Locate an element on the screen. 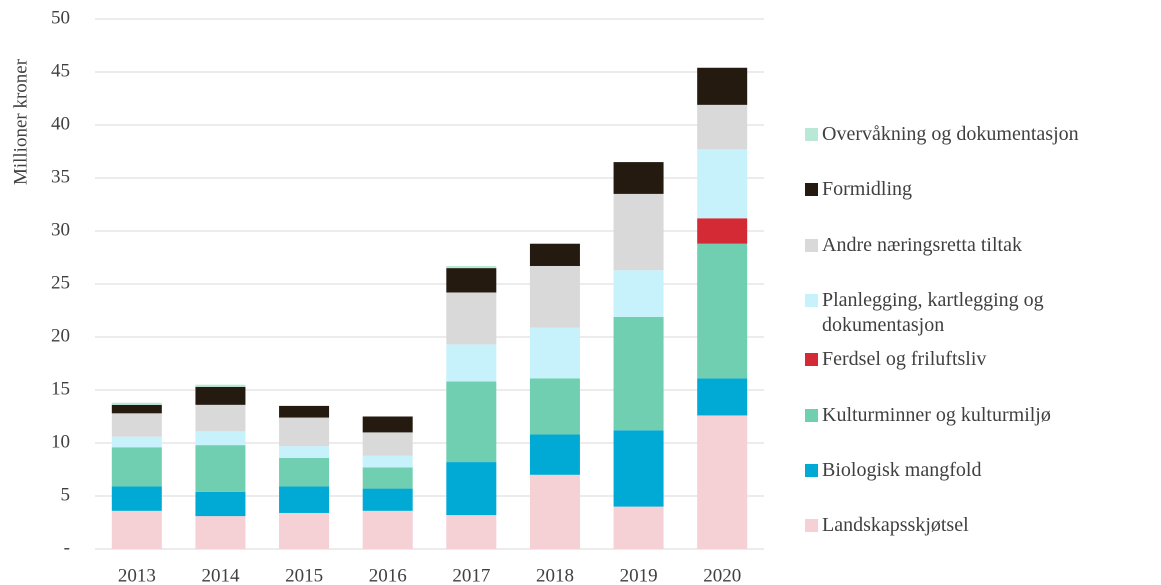 This screenshot has height=585, width=1161. legend-item: Biologisk mangfold is located at coordinates (980, 470).